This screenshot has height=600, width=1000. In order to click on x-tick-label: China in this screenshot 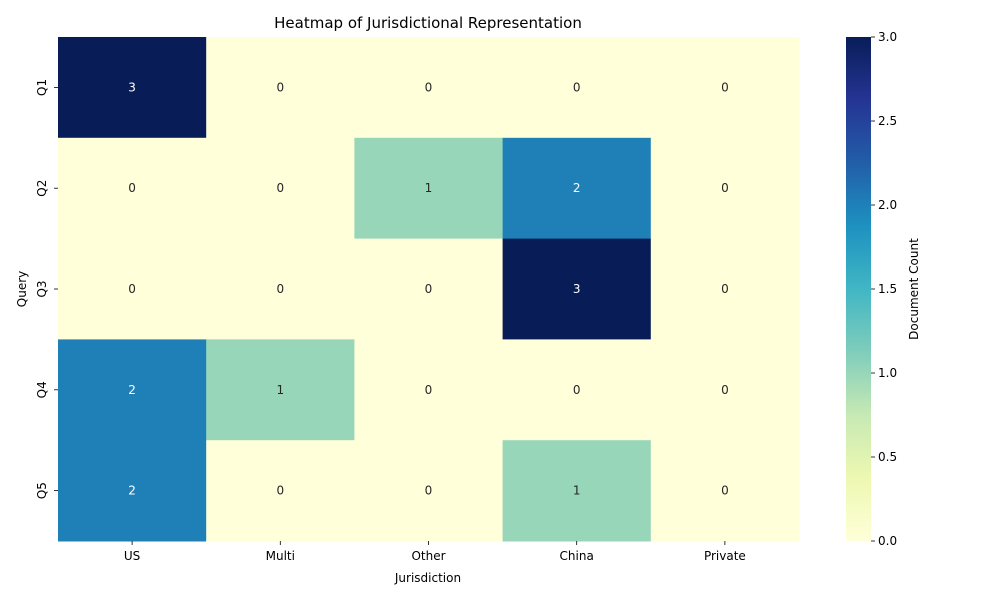, I will do `click(577, 556)`.